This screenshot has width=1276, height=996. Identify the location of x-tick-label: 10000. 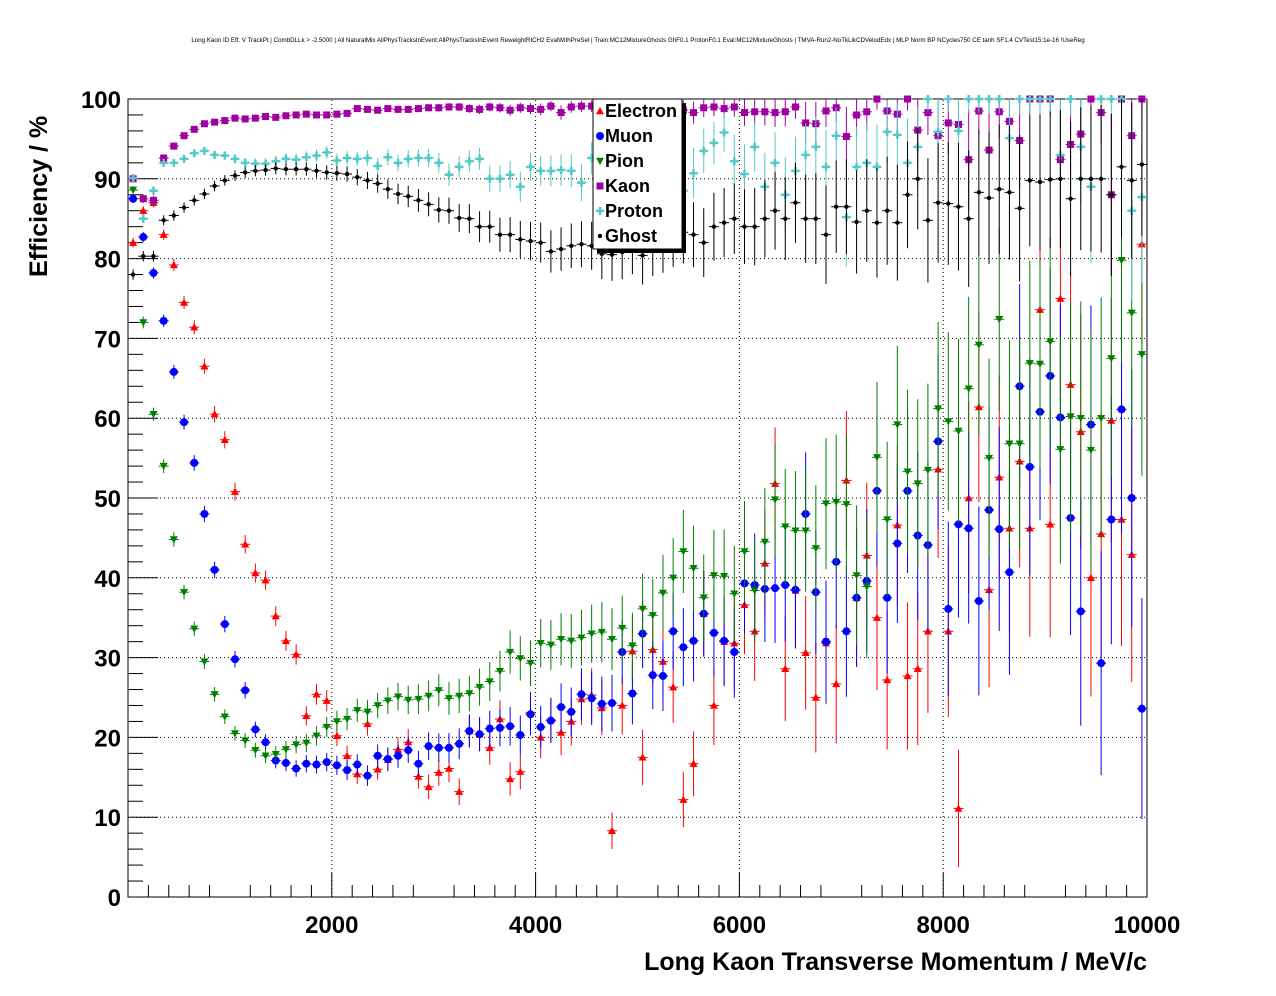
(1147, 925).